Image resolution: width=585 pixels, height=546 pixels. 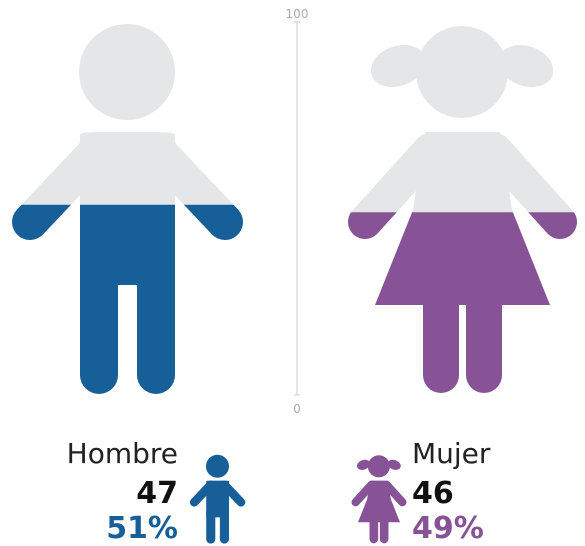 What do you see at coordinates (157, 493) in the screenshot?
I see `value-label: 47` at bounding box center [157, 493].